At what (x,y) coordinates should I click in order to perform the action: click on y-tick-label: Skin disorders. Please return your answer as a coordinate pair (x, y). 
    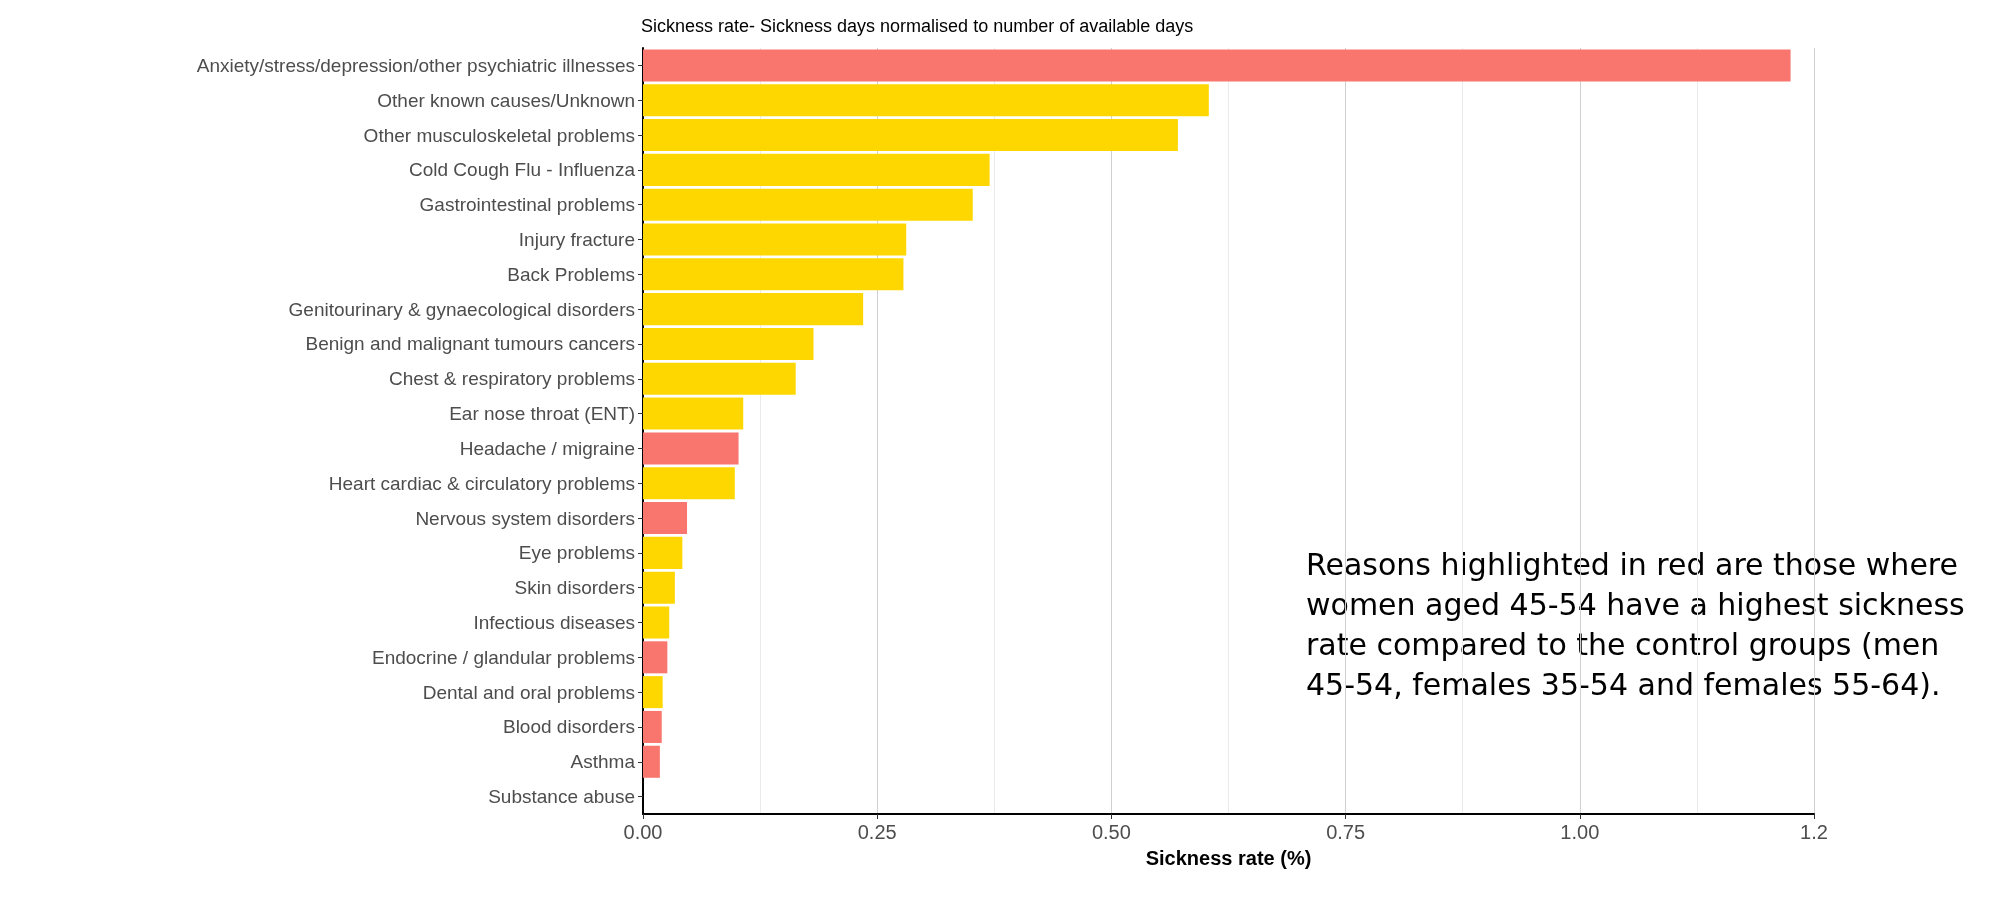
    Looking at the image, I should click on (574, 588).